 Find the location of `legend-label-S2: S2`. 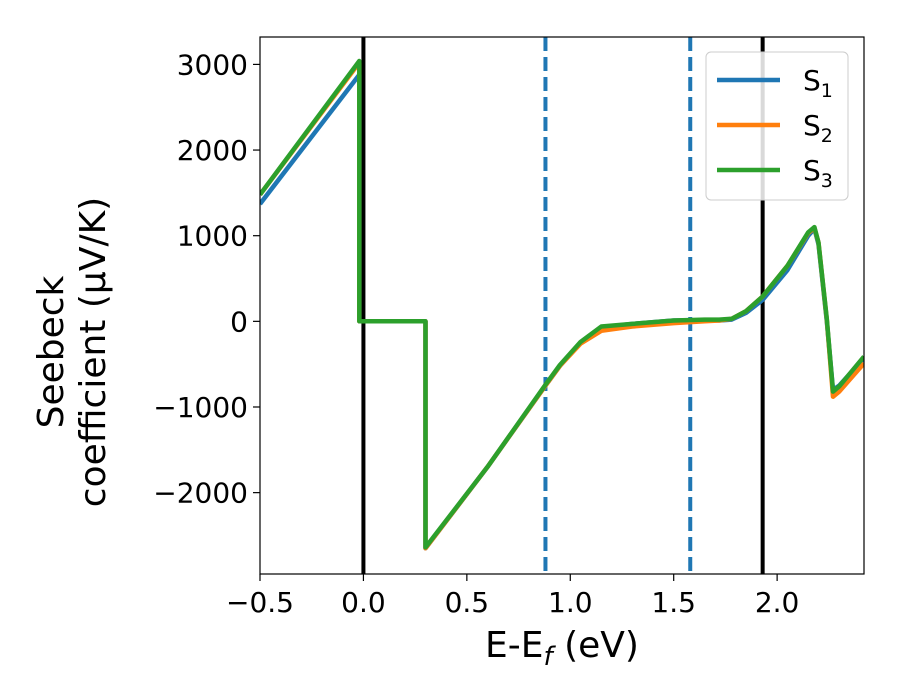

legend-label-S2: S2 is located at coordinates (818, 128).